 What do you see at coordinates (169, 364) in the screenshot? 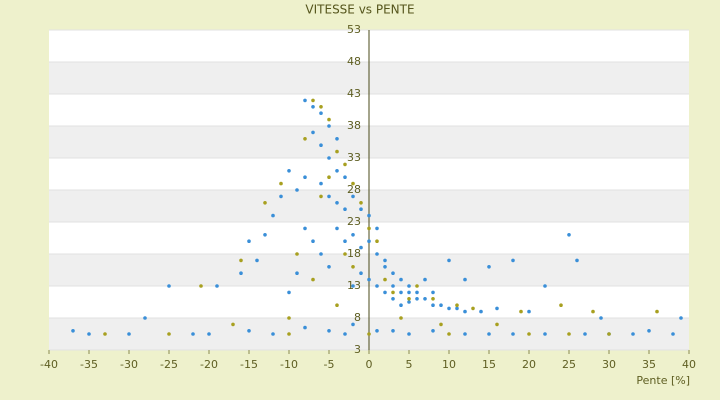
I see `x-tick-label: -25` at bounding box center [169, 364].